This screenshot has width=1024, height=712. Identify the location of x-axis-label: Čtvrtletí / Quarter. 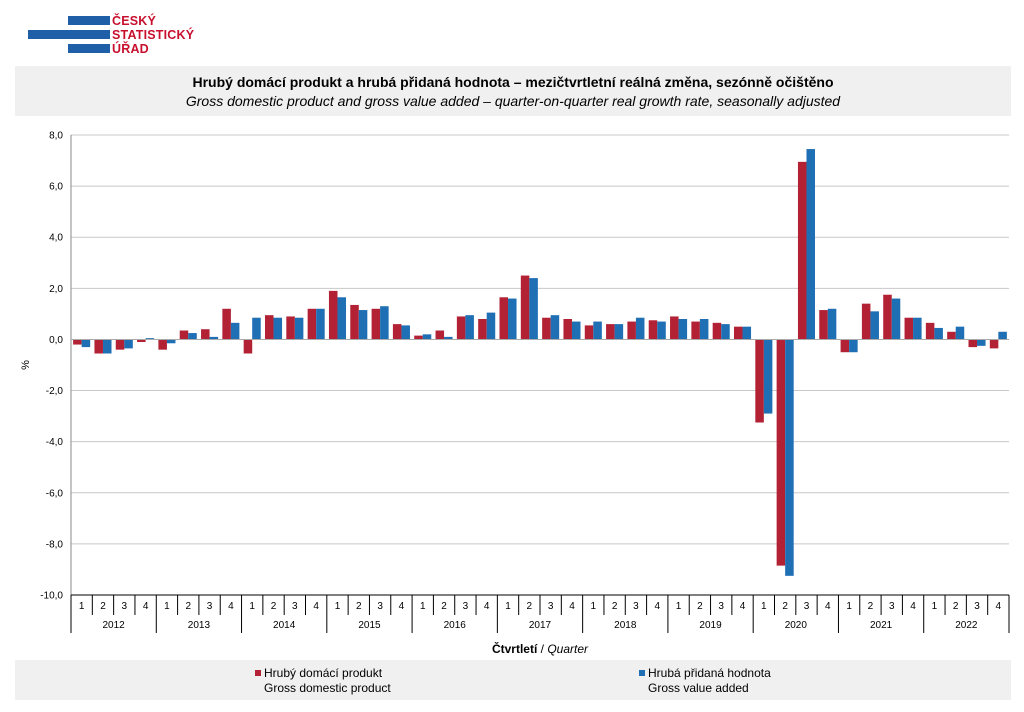
(540, 648).